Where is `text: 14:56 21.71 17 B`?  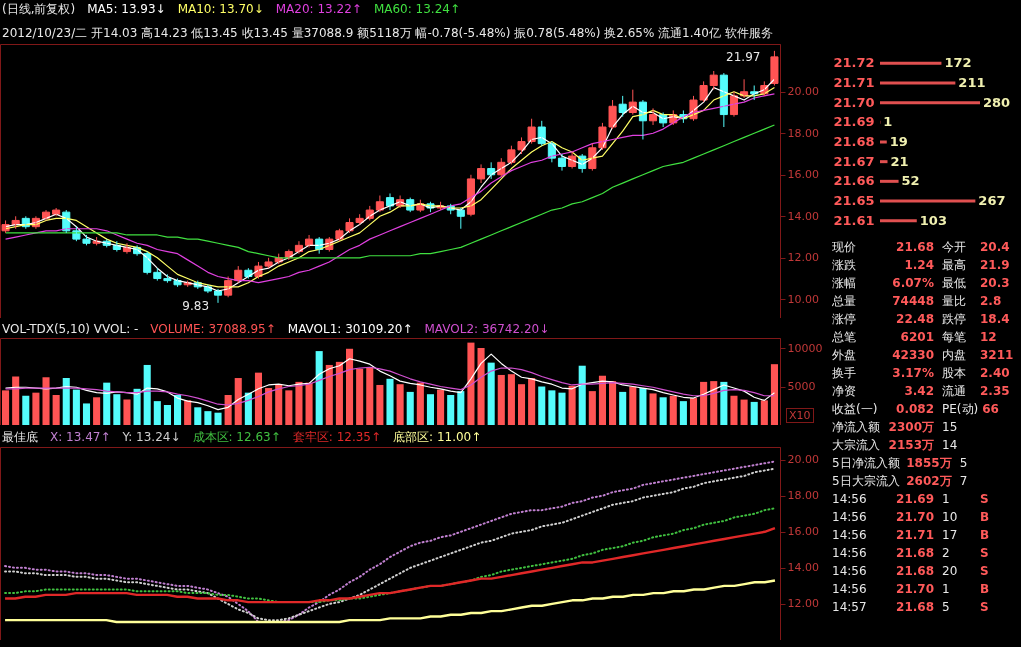 text: 14:56 21.71 17 B is located at coordinates (911, 535).